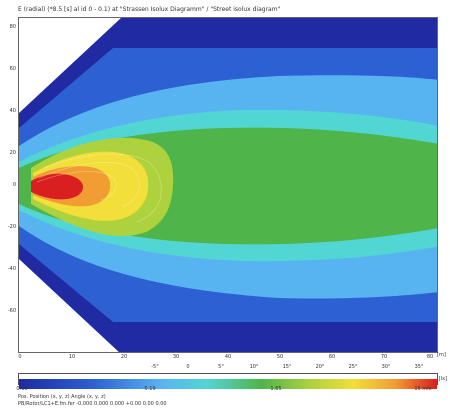  Describe the element at coordinates (150, 389) in the screenshot. I see `colorbar-mid-label-1: 0.19` at that location.